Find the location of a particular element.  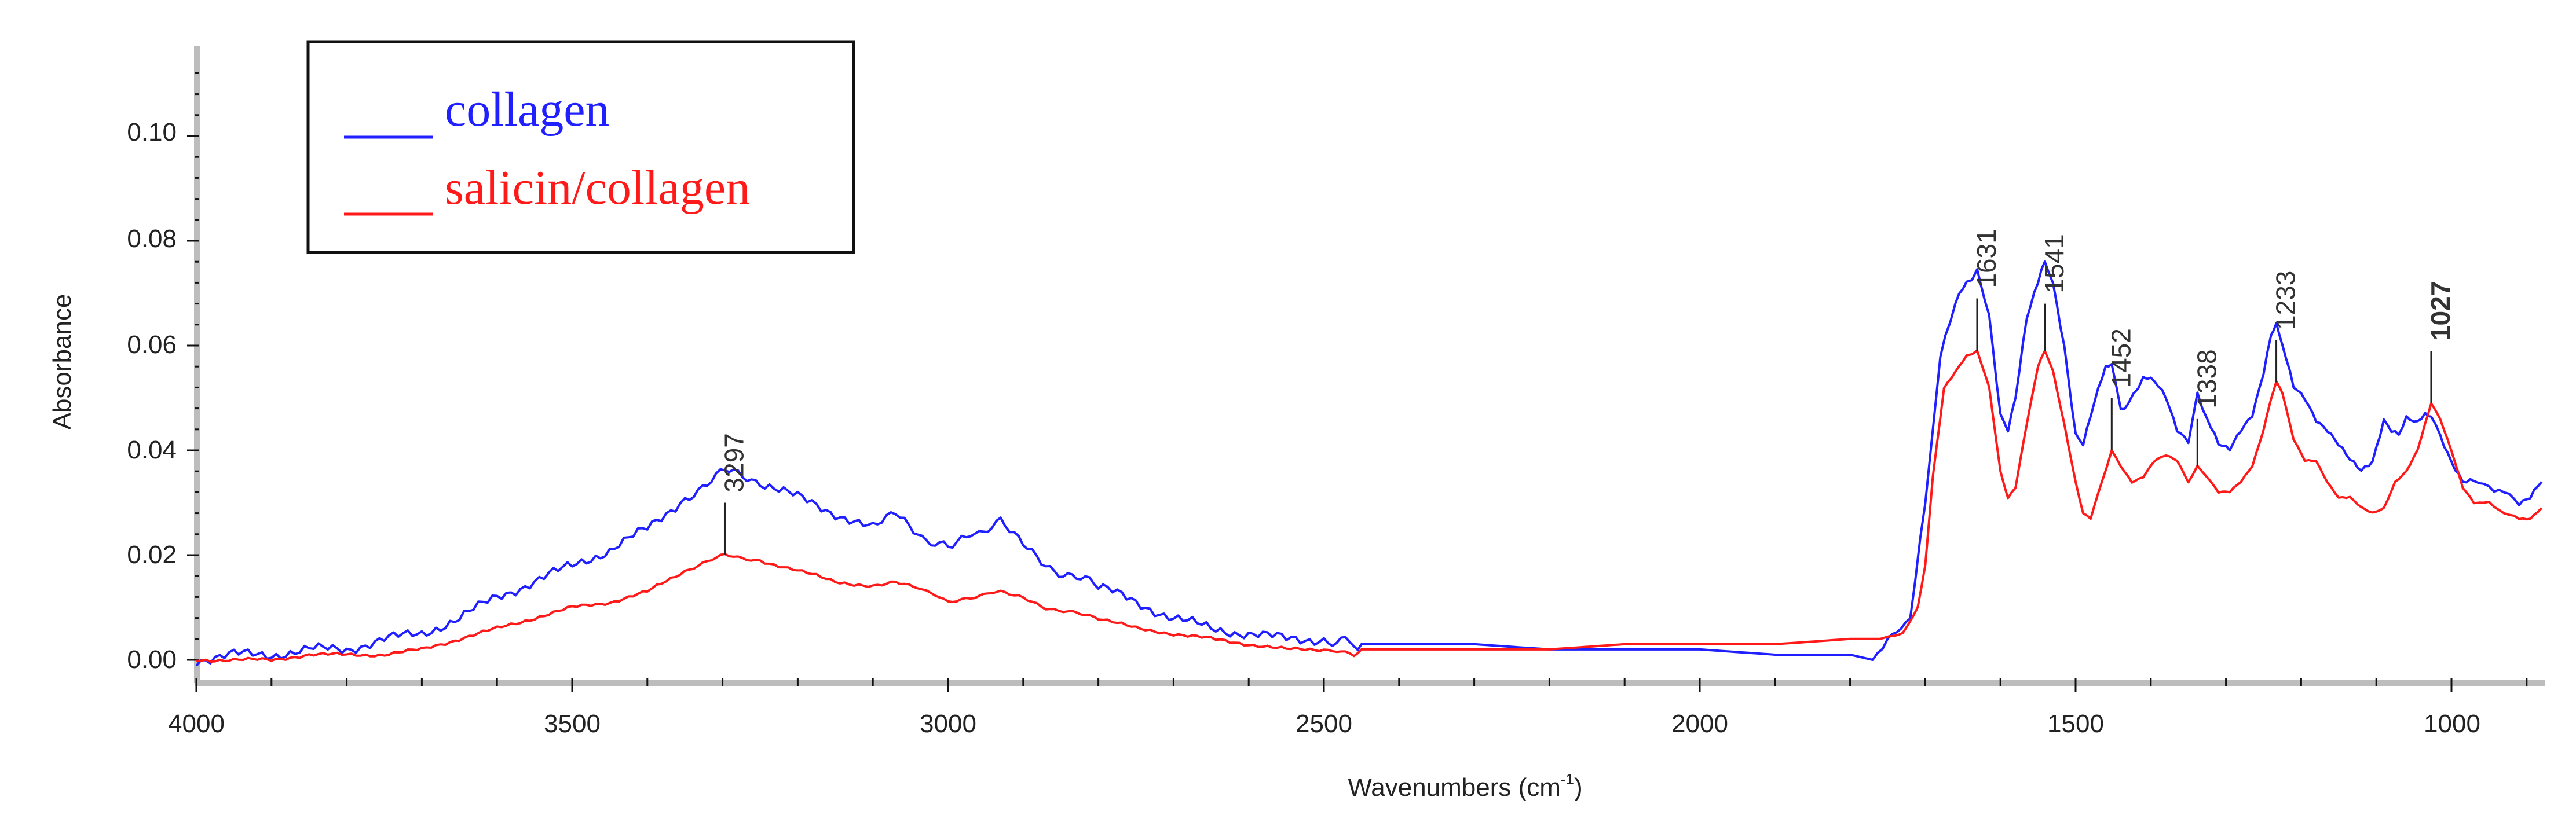

peak-label: 1452 is located at coordinates (2121, 358).